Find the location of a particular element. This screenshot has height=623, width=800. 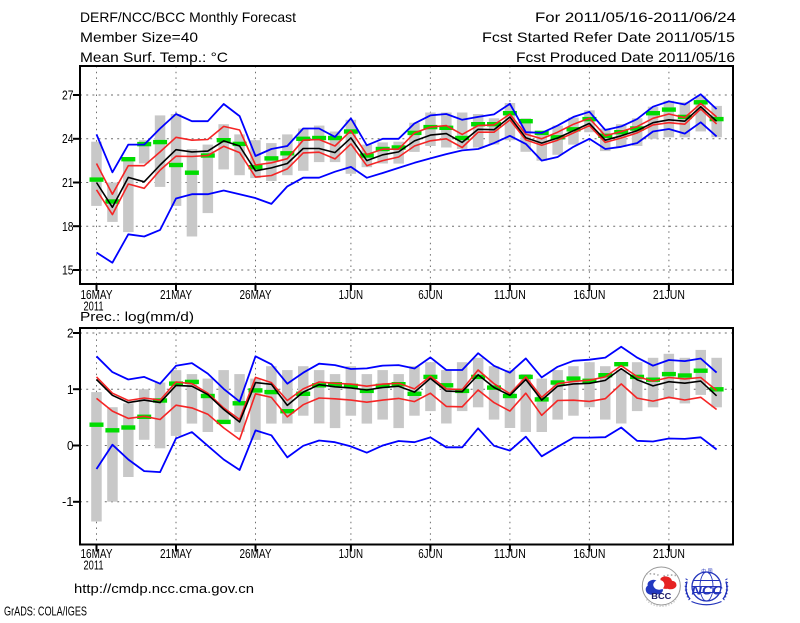

svg-text: 中 国 is located at coordinates (706, 571).